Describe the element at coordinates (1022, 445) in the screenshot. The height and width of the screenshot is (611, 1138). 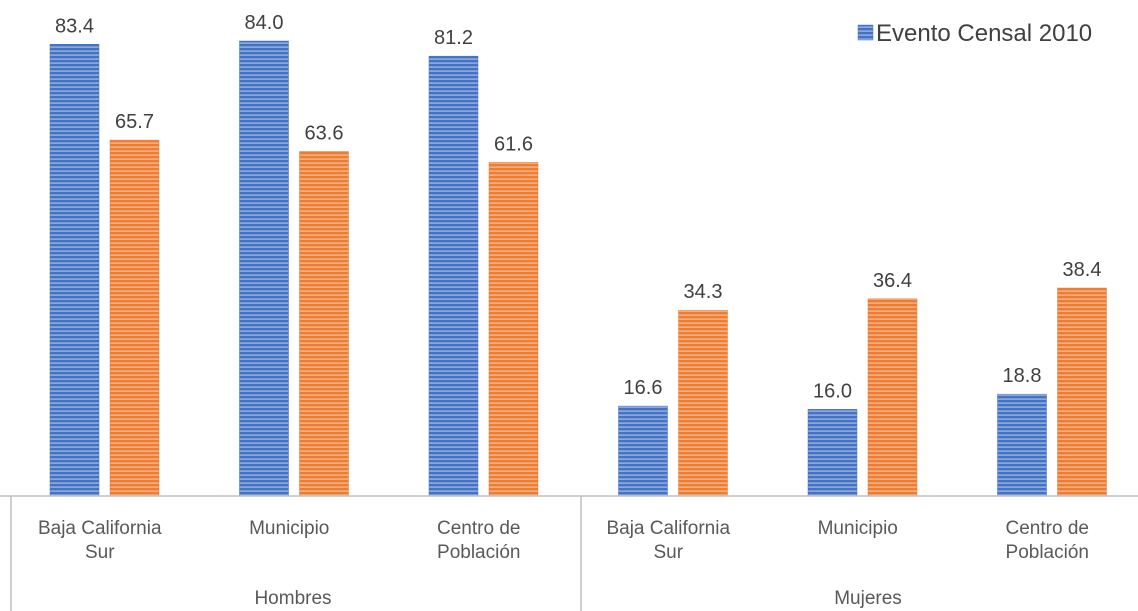
I see `bar-series1-cat6` at that location.